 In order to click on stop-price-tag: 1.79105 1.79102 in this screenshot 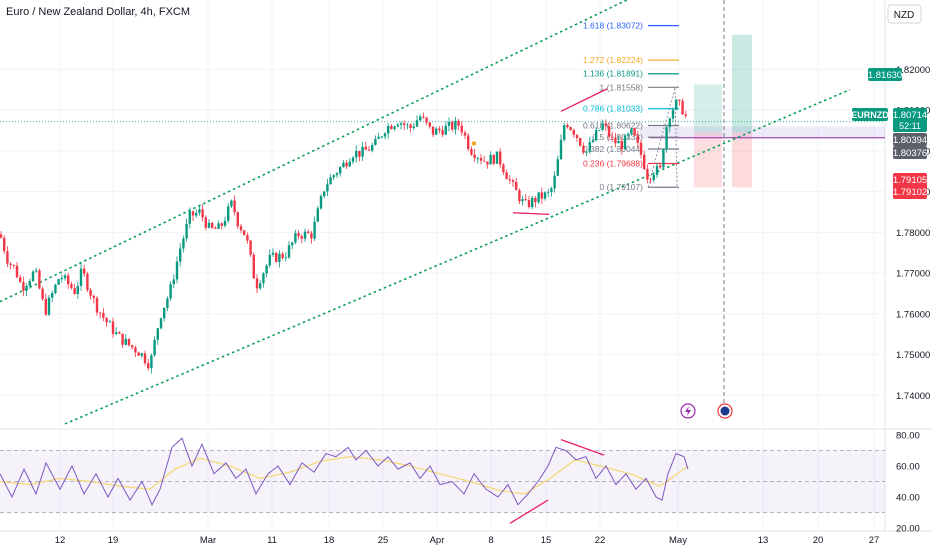, I will do `click(910, 186)`.